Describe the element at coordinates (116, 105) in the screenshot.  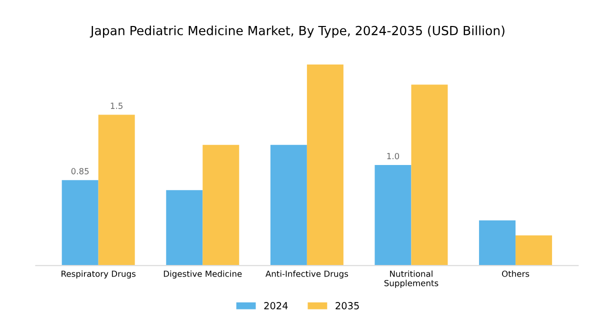
I see `data-label: 1.5` at that location.